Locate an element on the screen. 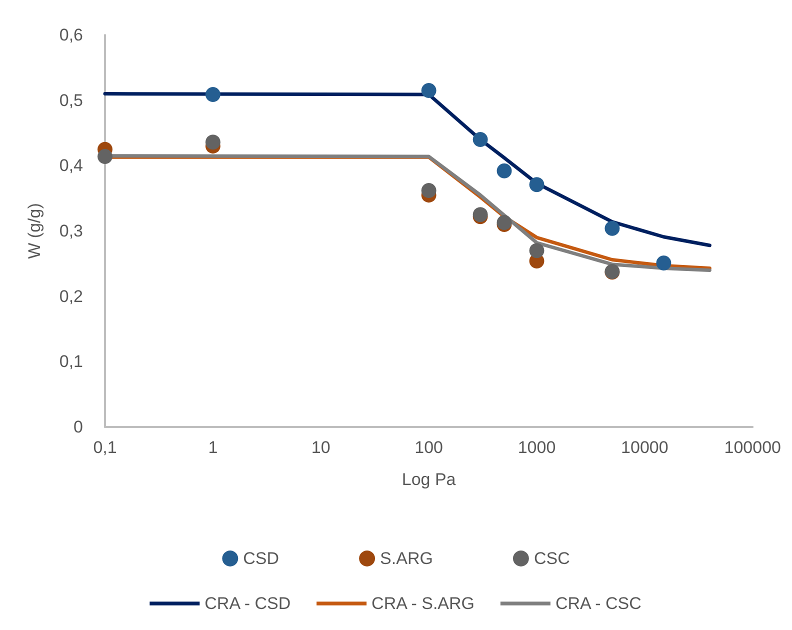  legend-label: CRA - CSD is located at coordinates (247, 603).